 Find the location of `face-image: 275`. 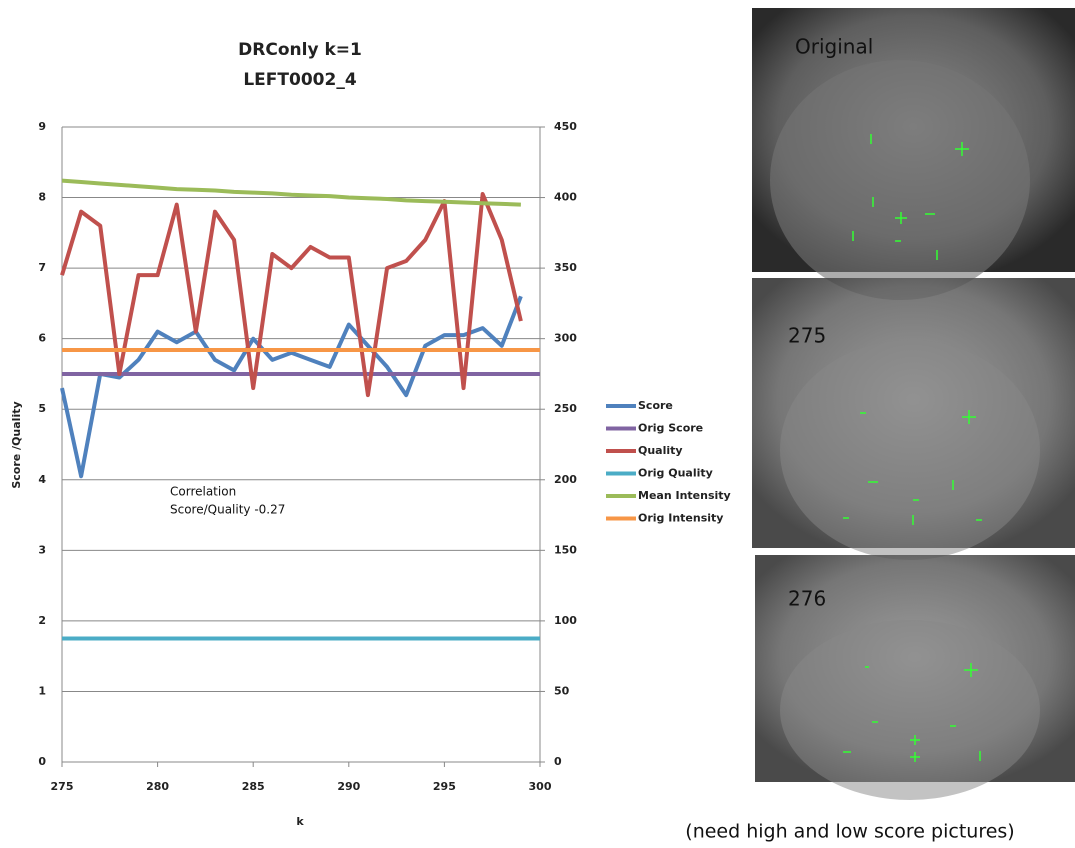

face-image: 275 is located at coordinates (913, 419).